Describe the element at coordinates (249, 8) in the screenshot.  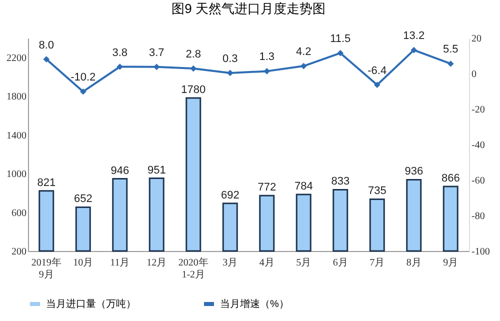
I see `chart-title: 图9 天然气进口月度走势图` at that location.